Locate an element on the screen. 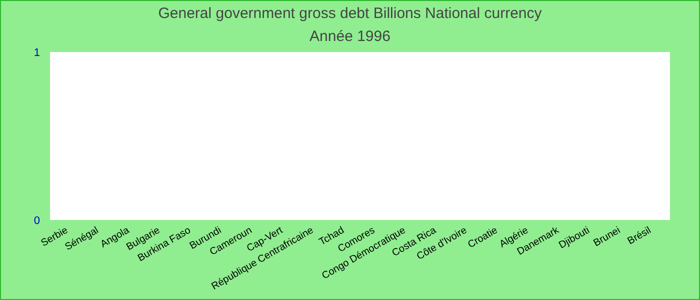 The image size is (700, 300). y-tick-label: 1 is located at coordinates (37, 52).